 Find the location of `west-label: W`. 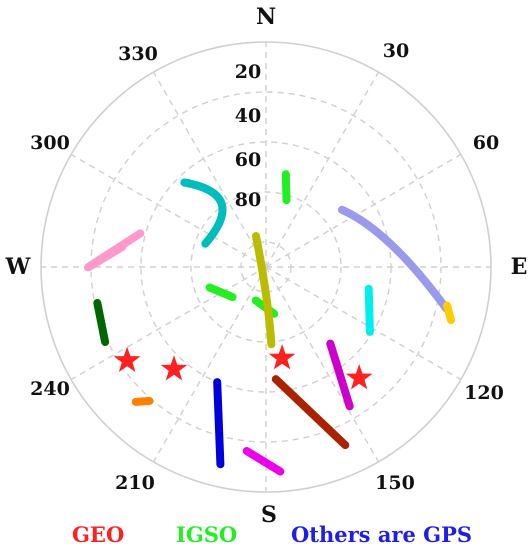

west-label: W is located at coordinates (18, 267).